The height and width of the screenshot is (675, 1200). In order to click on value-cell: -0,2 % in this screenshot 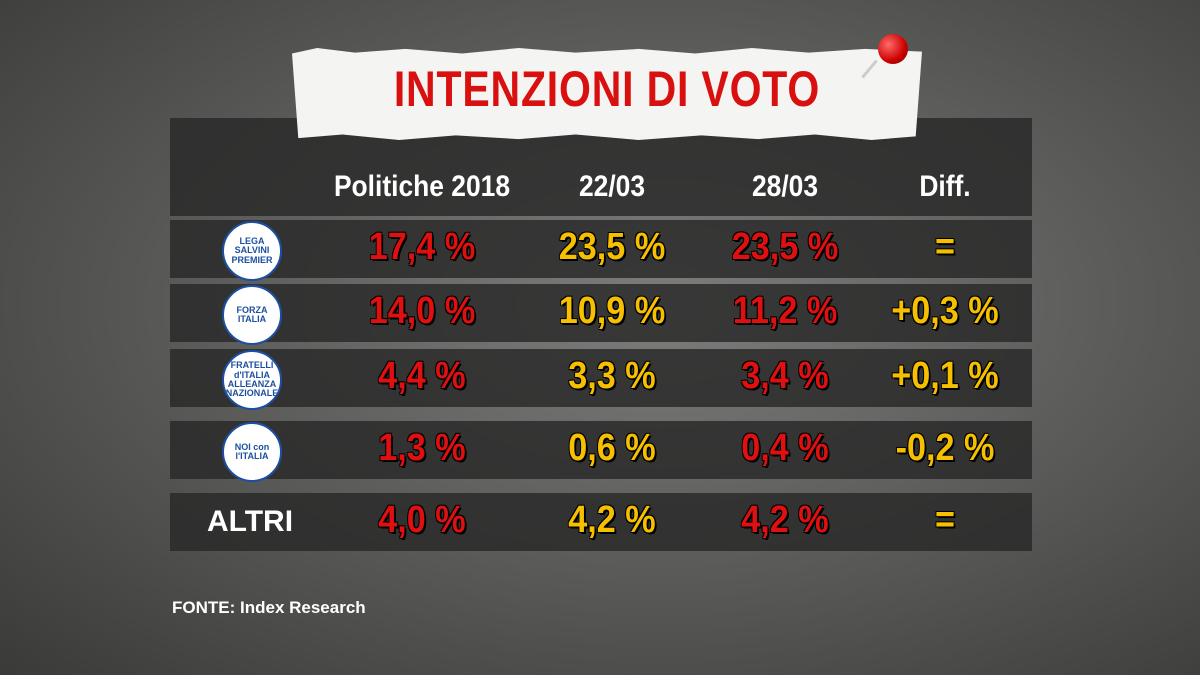, I will do `click(945, 448)`.